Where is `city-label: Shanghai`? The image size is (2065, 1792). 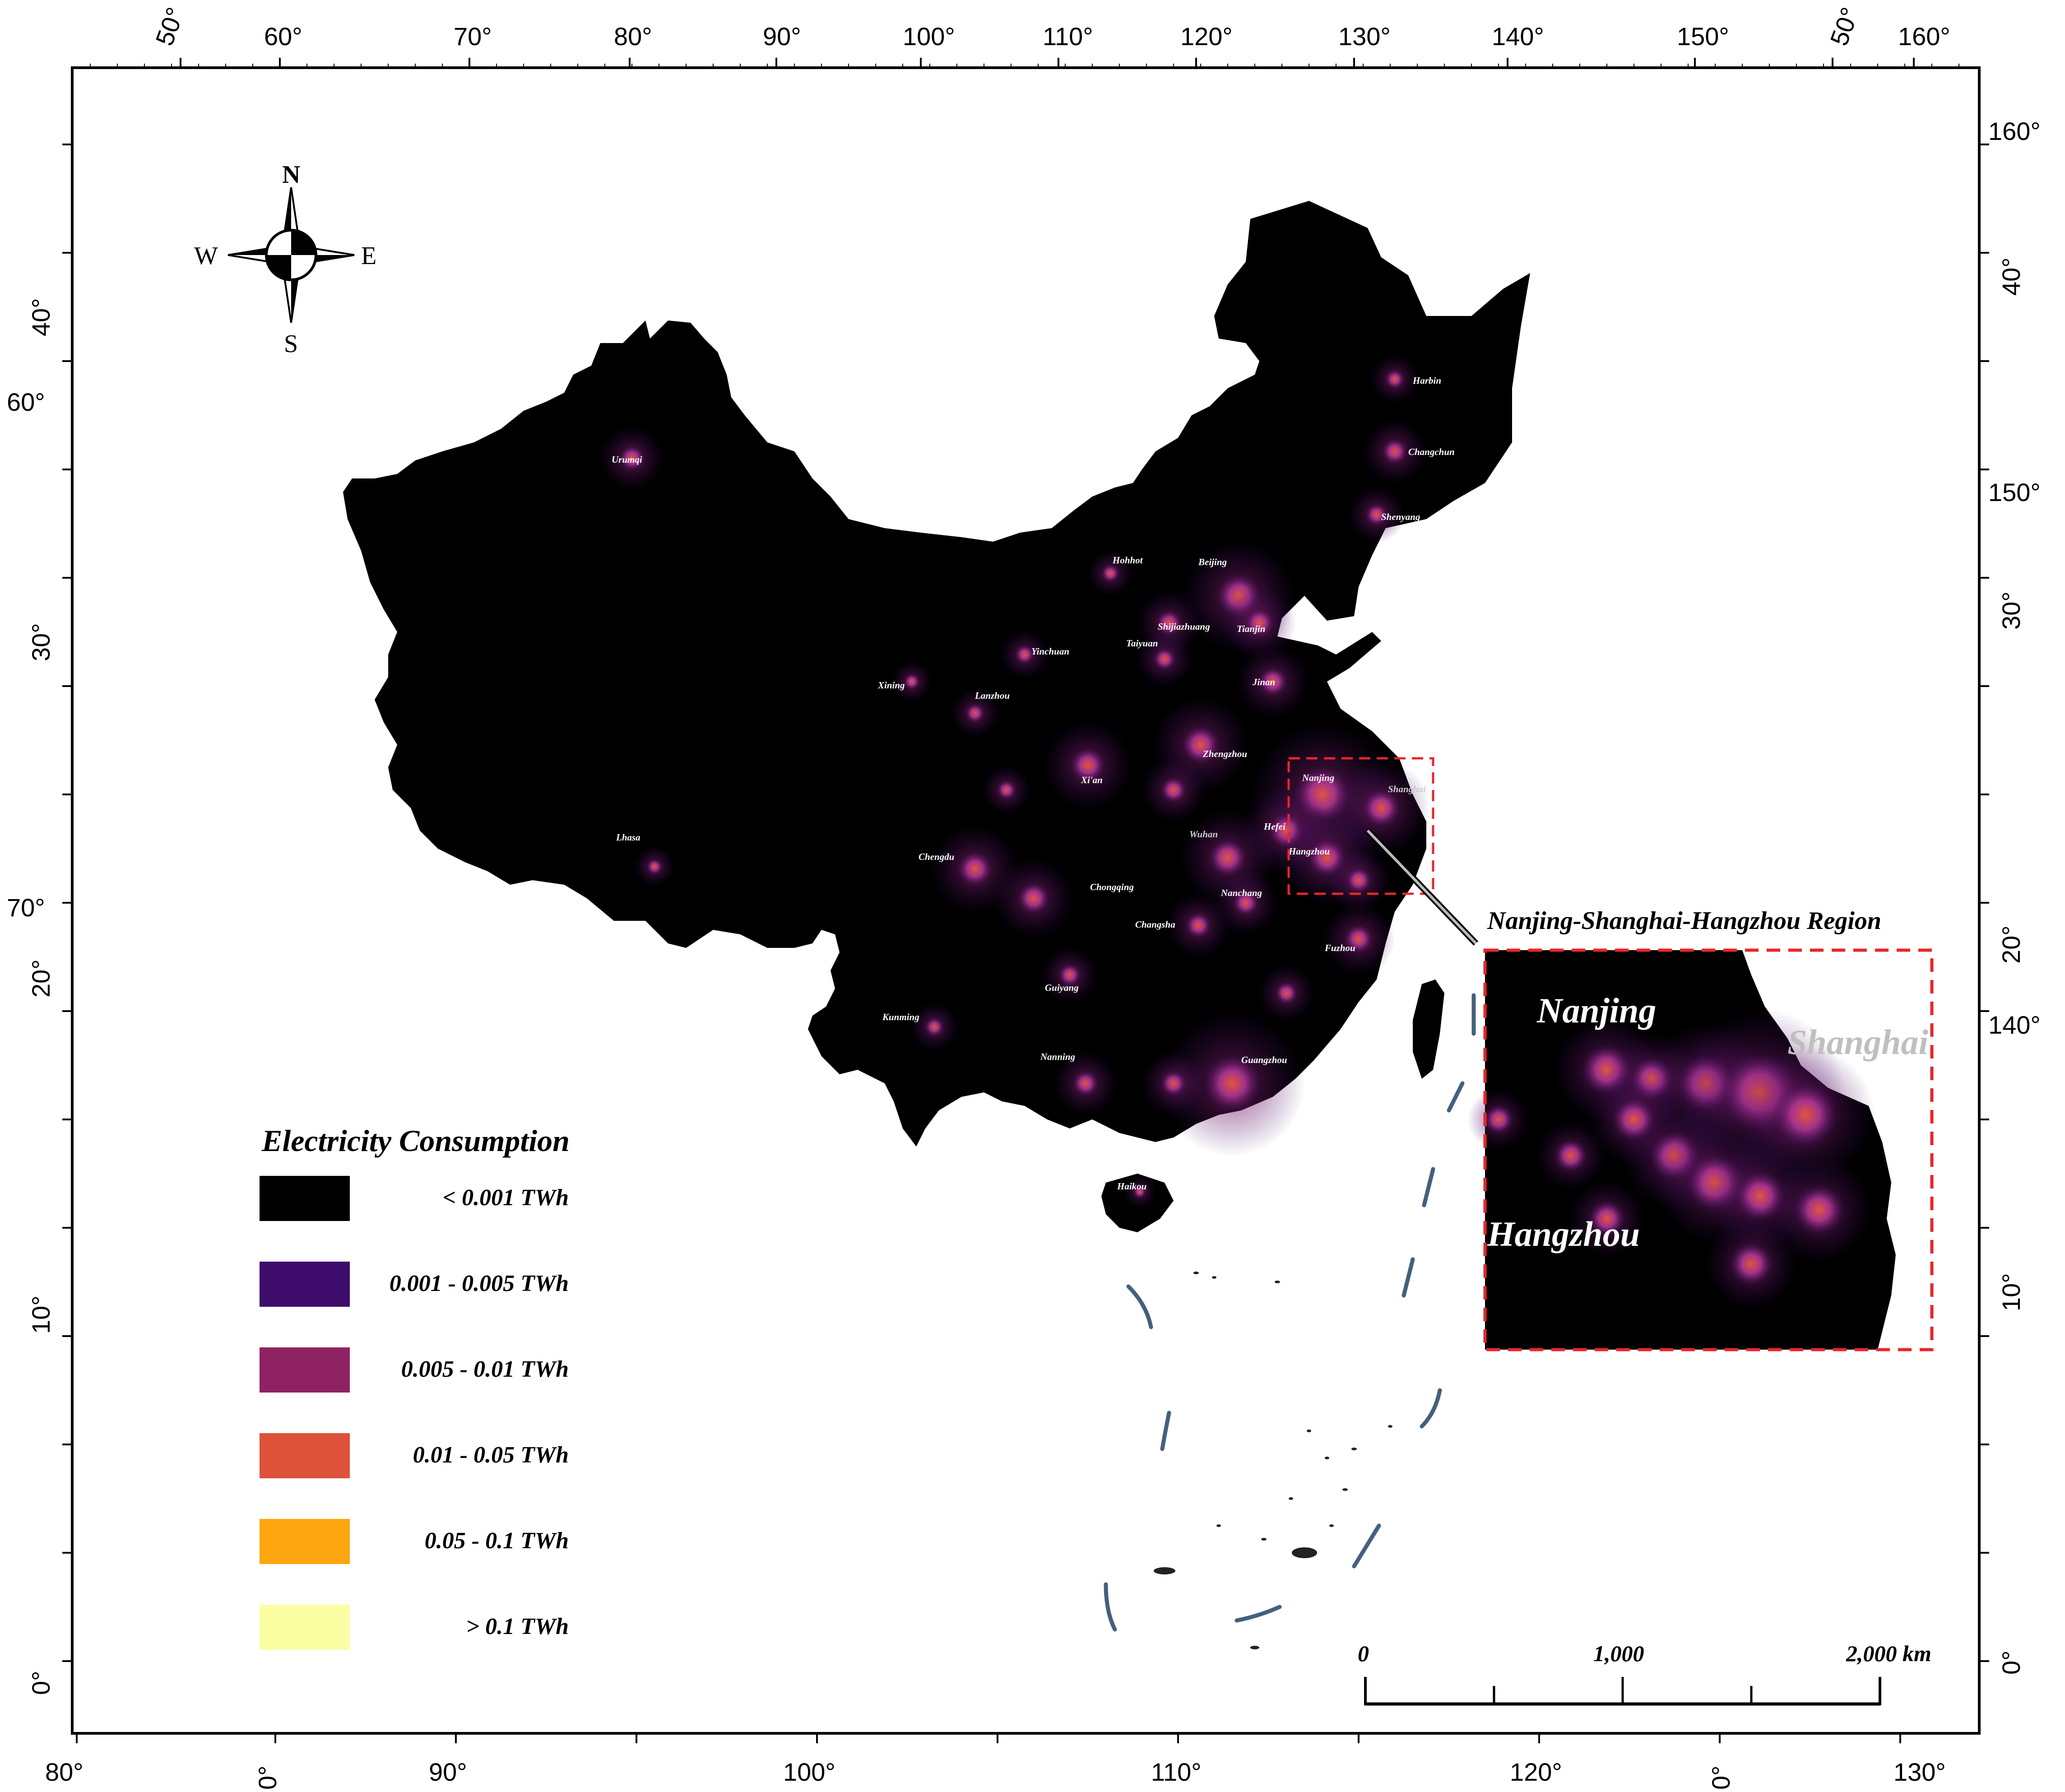 city-label: Shanghai is located at coordinates (1407, 789).